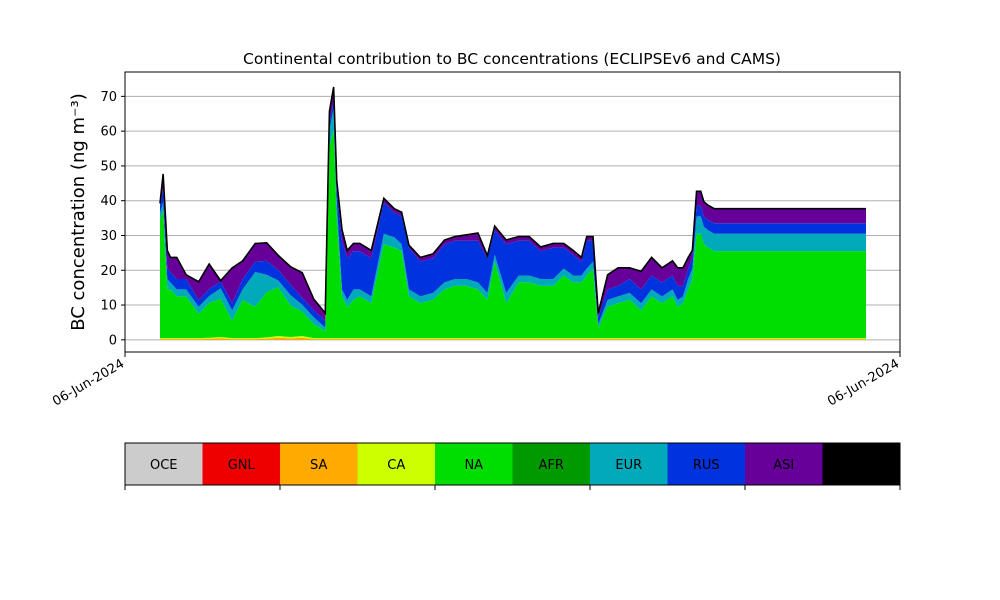  I want to click on legend-swatch-aus, so click(861, 464).